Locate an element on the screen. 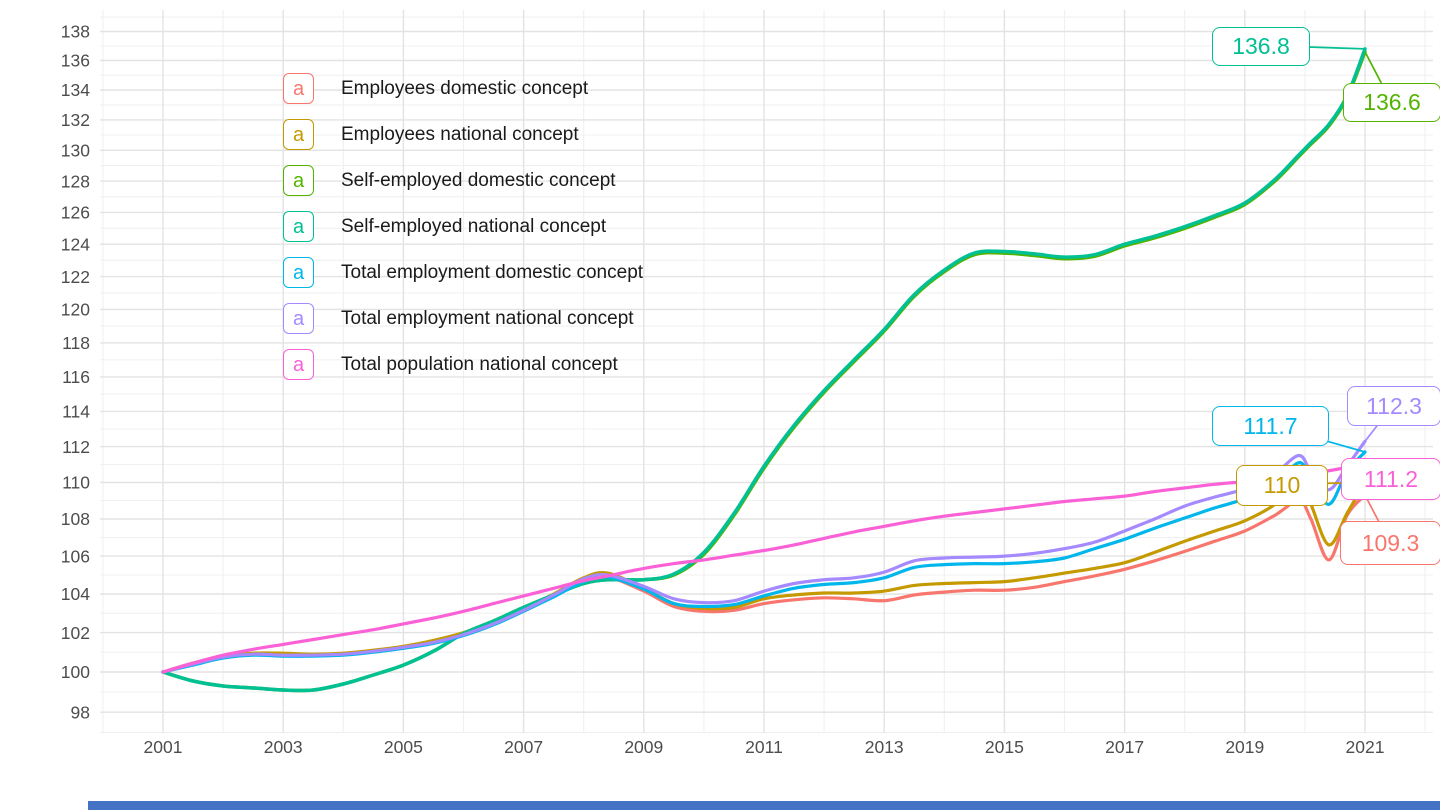  legend-item-employees-domestic: a Employees domestic concept is located at coordinates (463, 88).